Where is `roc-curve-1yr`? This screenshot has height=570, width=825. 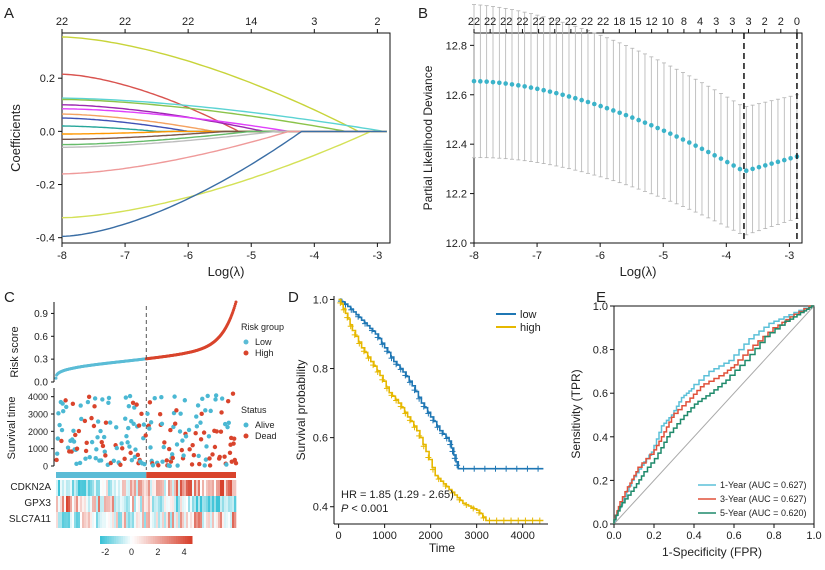
roc-curve-1yr is located at coordinates (713, 414).